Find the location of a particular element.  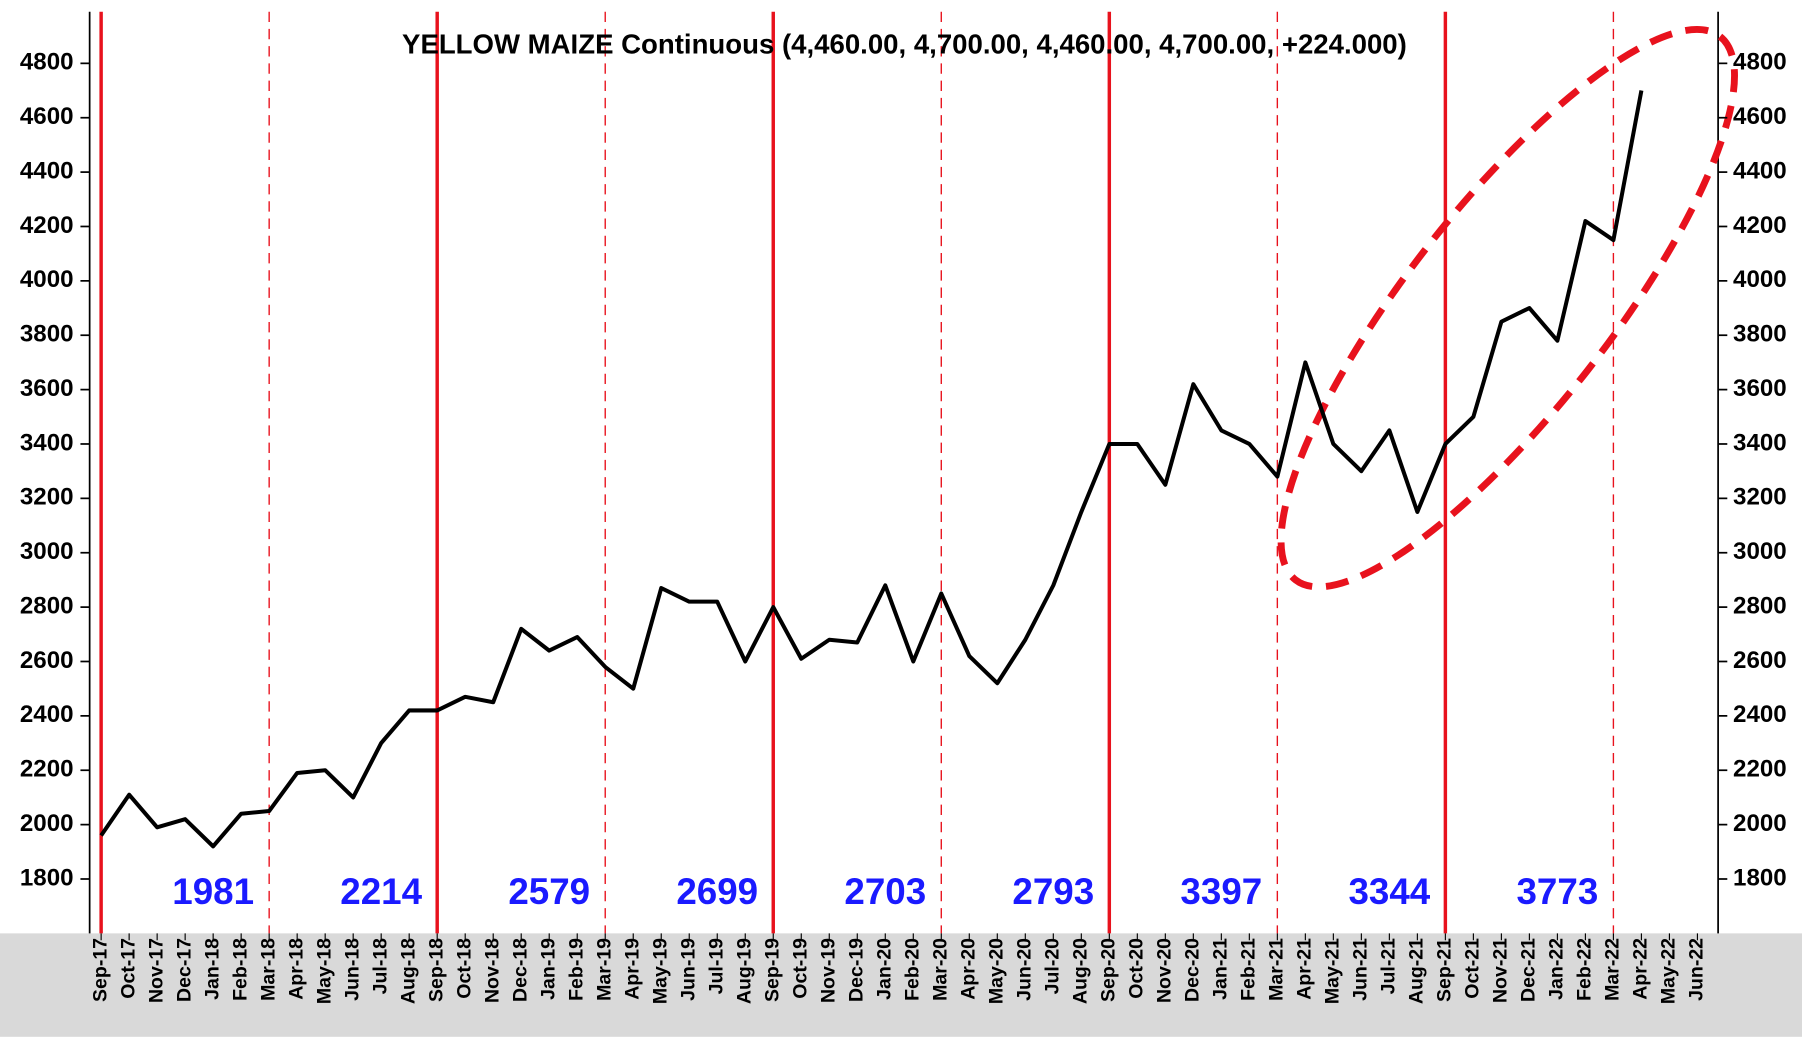

x-tick-label: Sep-20 is located at coordinates (1108, 970).